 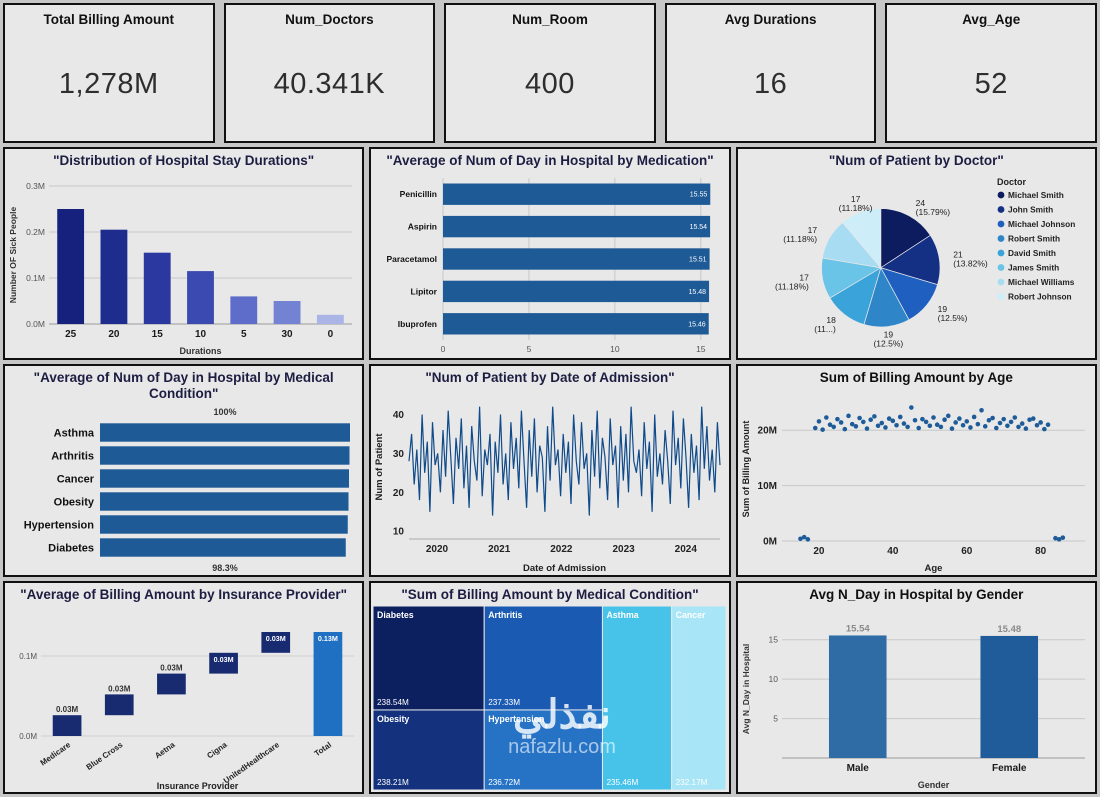 I want to click on svg-text: Aspirin, so click(x=422, y=227).